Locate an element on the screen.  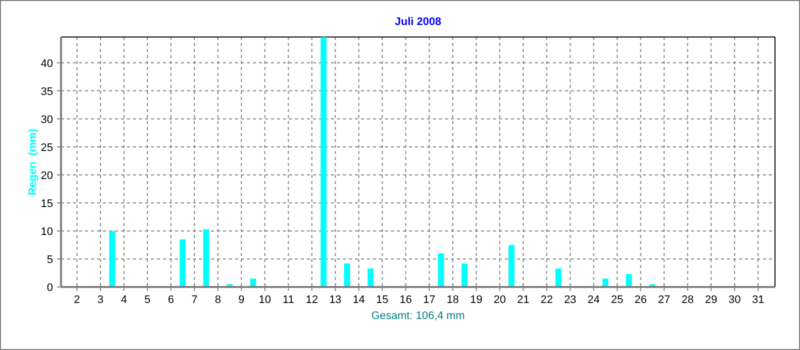
y-tick-label: 25 is located at coordinates (46, 148).